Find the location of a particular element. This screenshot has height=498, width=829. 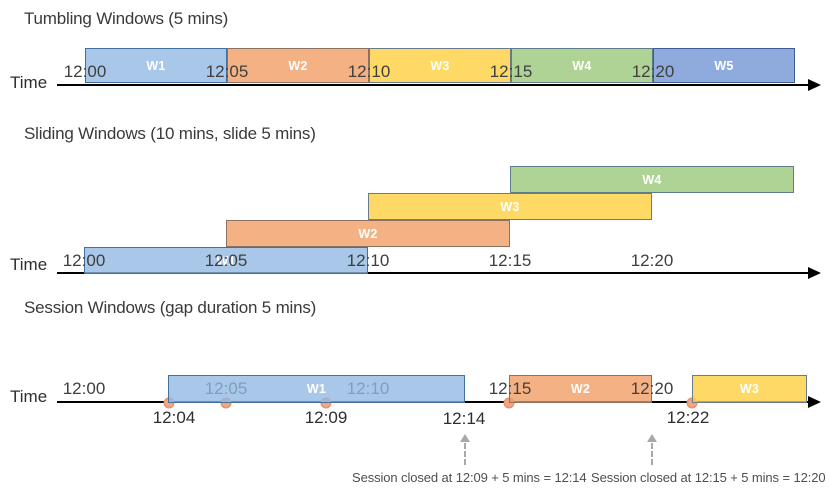

diagram-title-tumbling: Tumbling Windows (5 mins) is located at coordinates (126, 18).